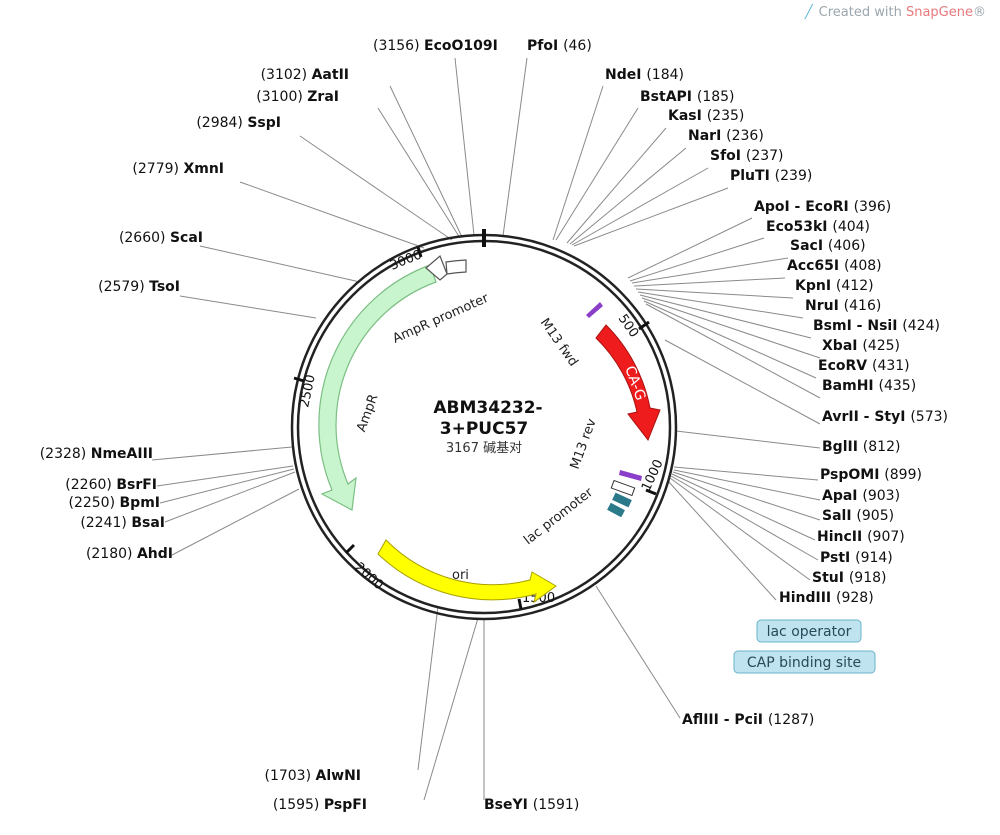 This screenshot has width=1000, height=835. I want to click on site-label-bsrfi: (2260) BsrFI, so click(111, 485).